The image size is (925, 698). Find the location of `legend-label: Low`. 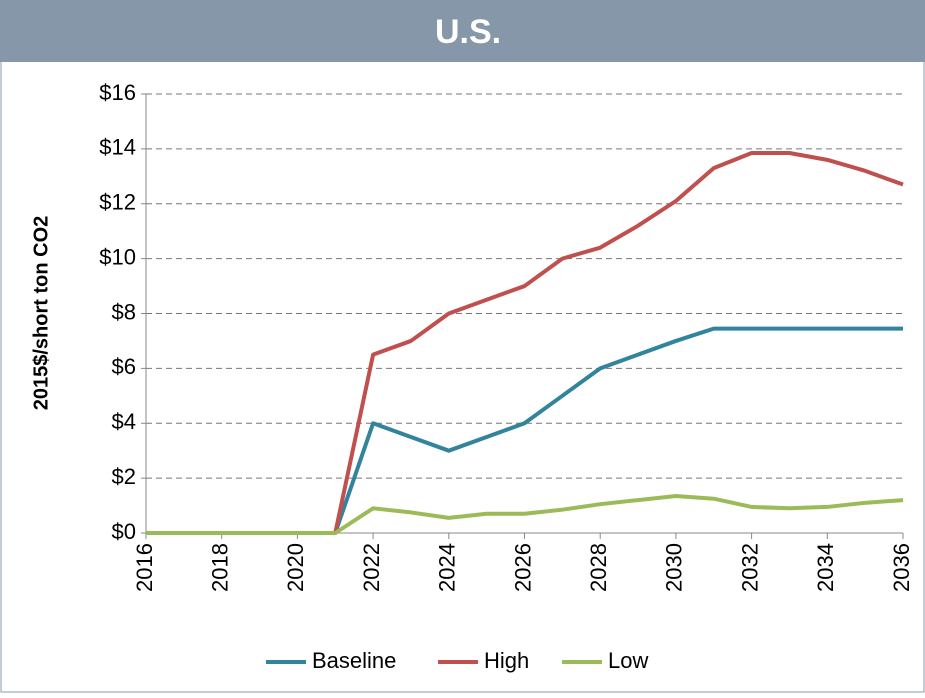

legend-label: Low is located at coordinates (628, 660).